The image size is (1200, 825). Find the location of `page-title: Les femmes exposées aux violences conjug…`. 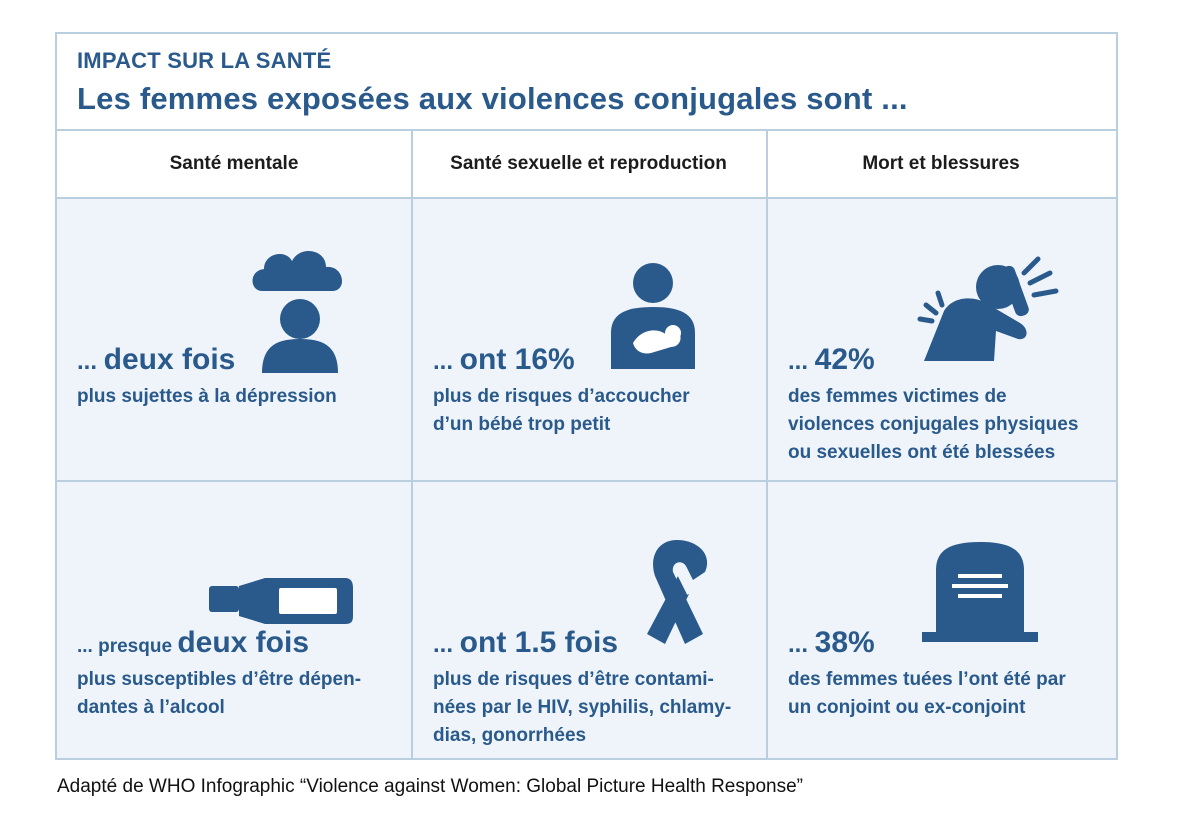

page-title: Les femmes exposées aux violences conjug… is located at coordinates (492, 98).